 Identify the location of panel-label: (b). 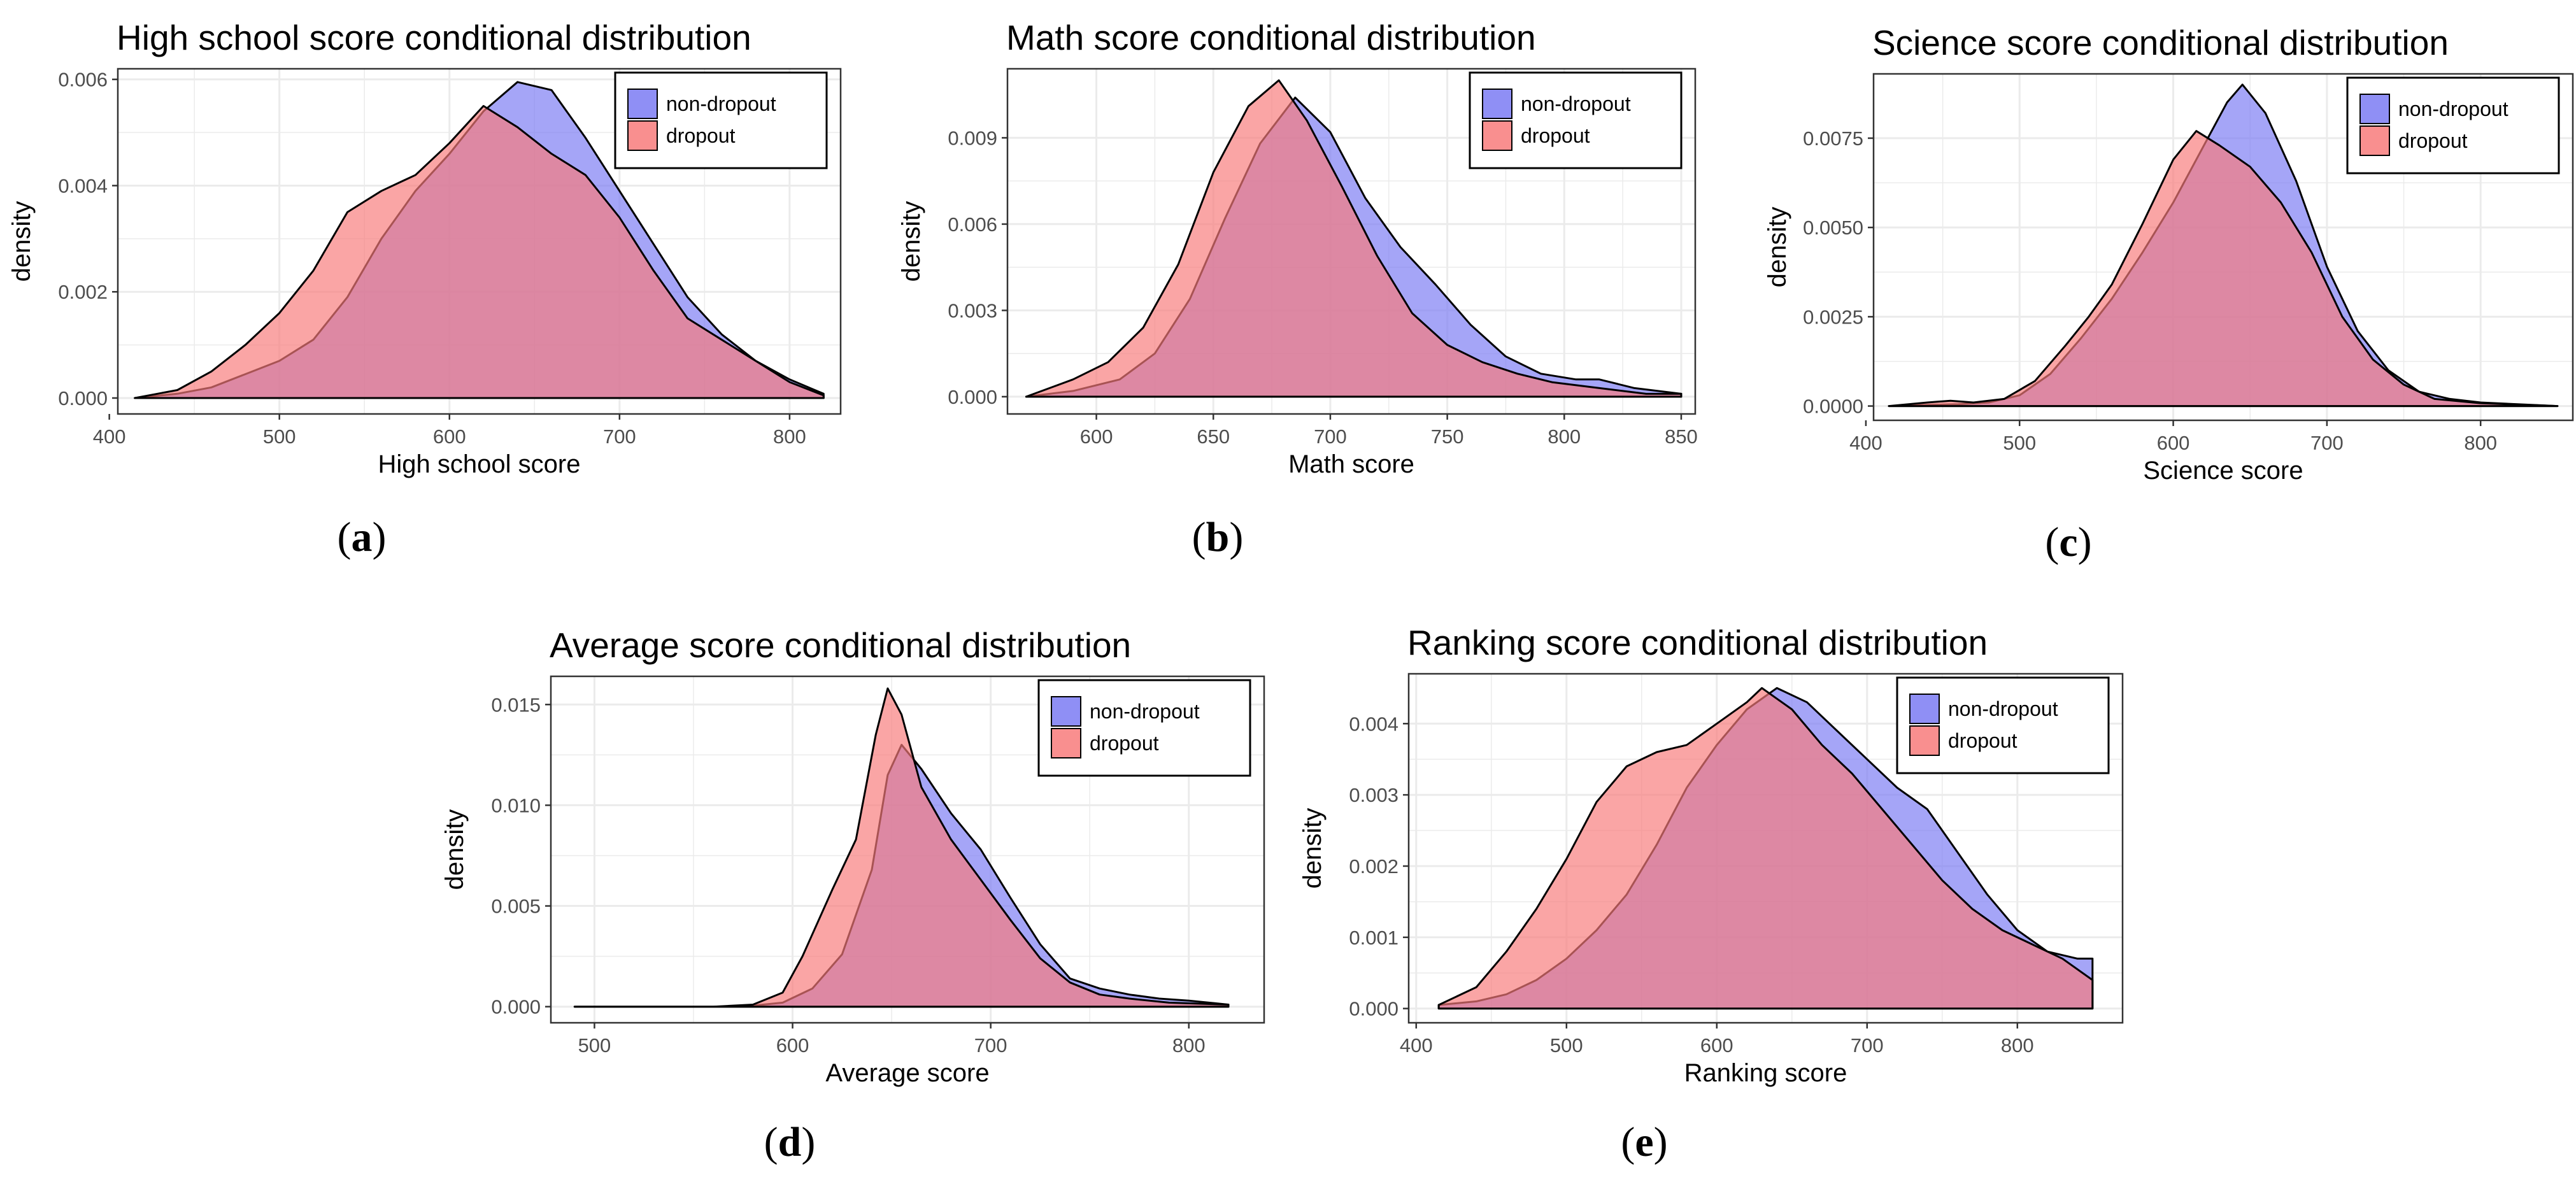
(1218, 537).